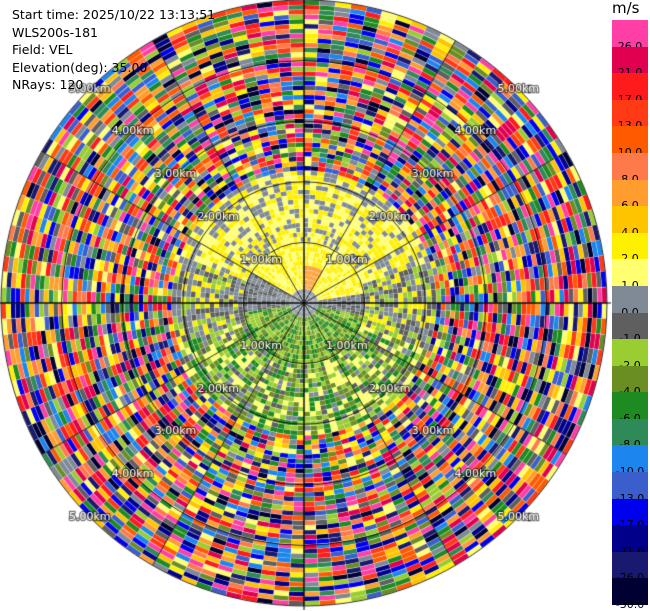 The image size is (650, 611). Describe the element at coordinates (114, 14) in the screenshot. I see `start-time-label: Start time: 2025/10/22 13:13:51` at that location.